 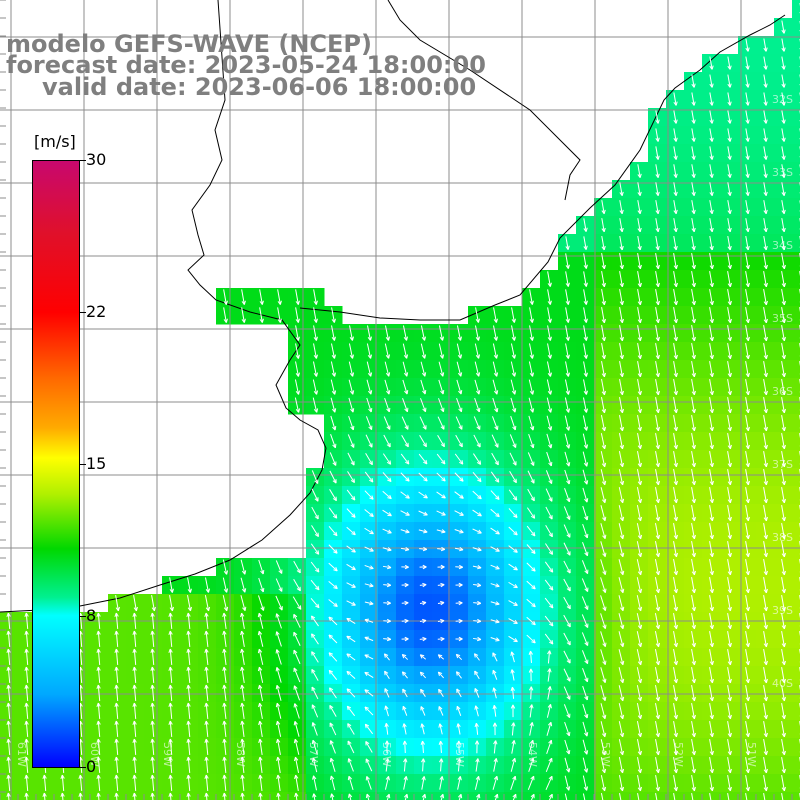 What do you see at coordinates (56, 464) in the screenshot?
I see `colorbar` at bounding box center [56, 464].